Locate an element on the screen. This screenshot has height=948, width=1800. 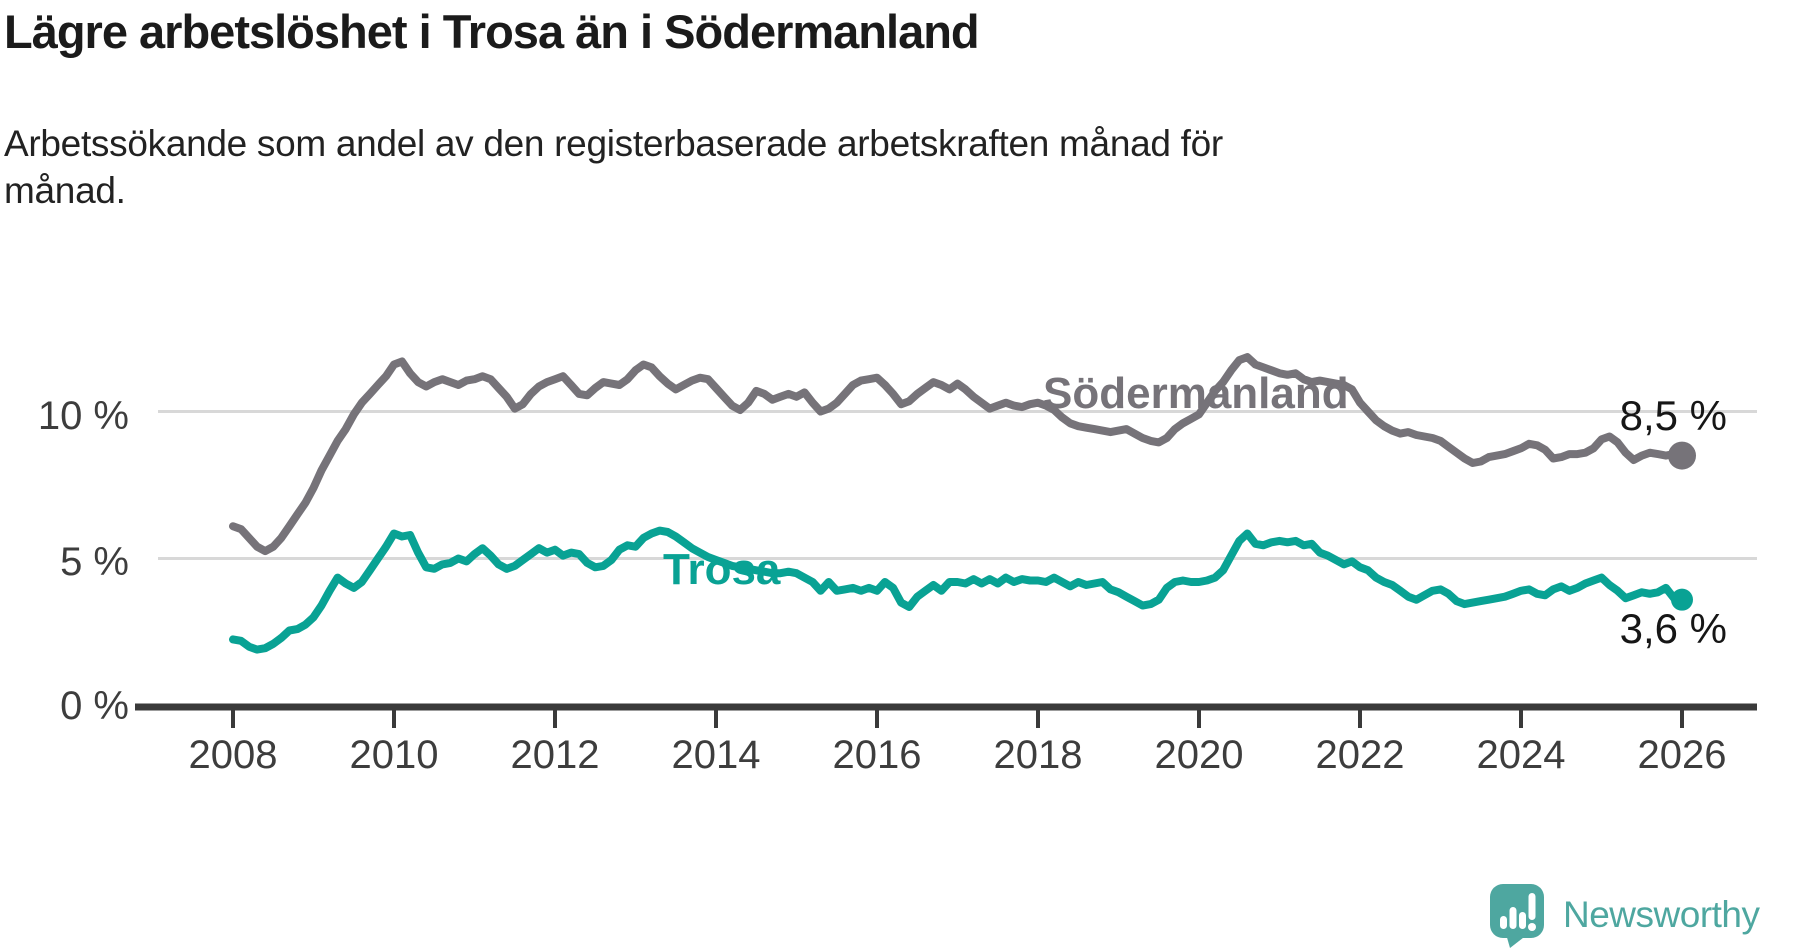
chart-subtitle-line2: månad. is located at coordinates (65, 190).